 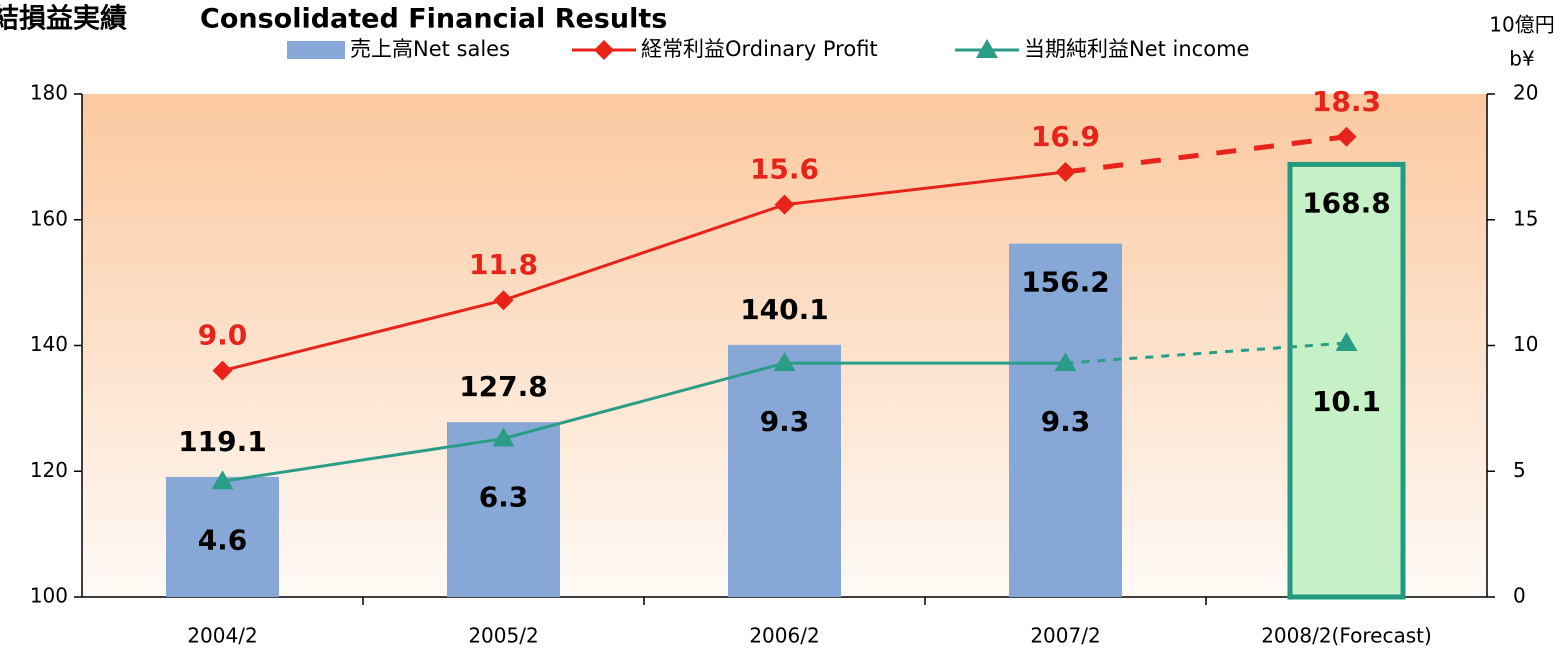 I want to click on y2-tick-label: 15, so click(x=1525, y=218).